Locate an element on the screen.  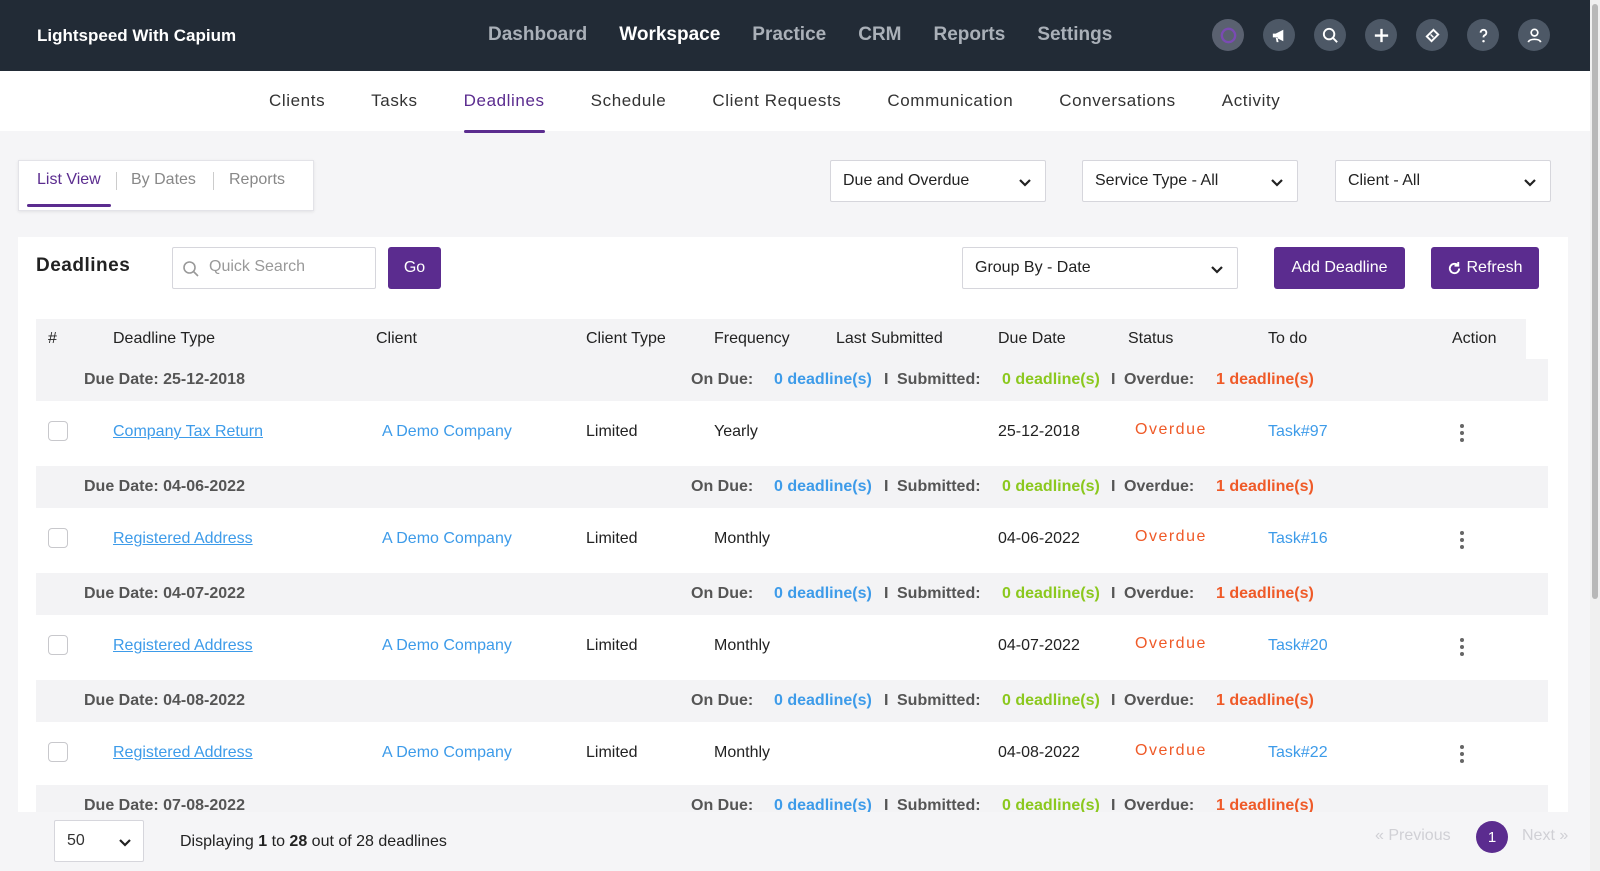
deadline-type-link: Company Tax Return is located at coordinates (188, 431).